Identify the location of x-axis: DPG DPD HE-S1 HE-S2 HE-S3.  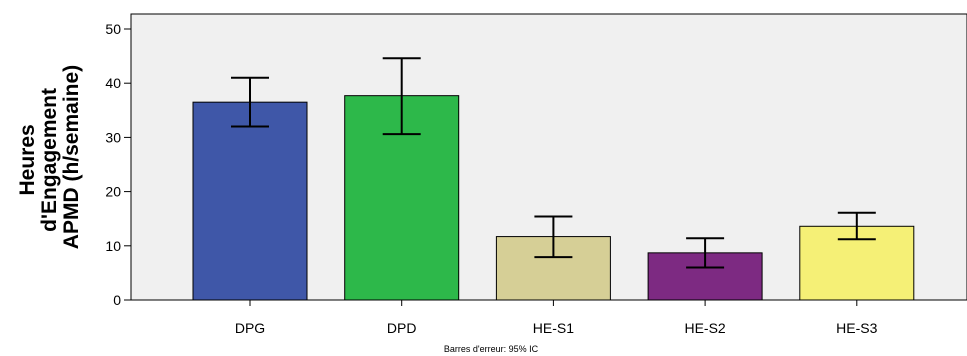
(556, 318).